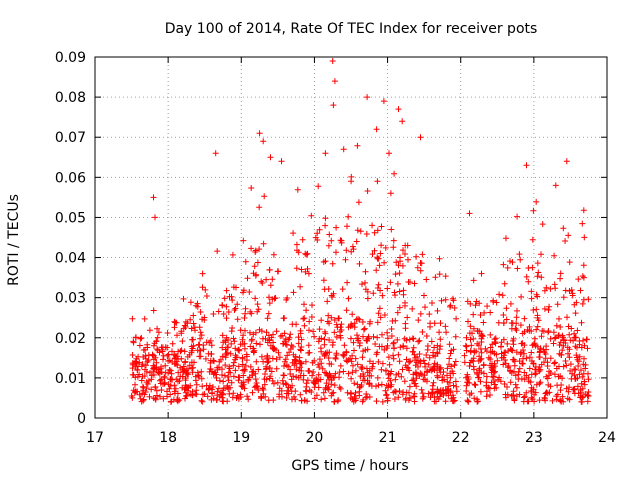 The width and height of the screenshot is (640, 480). Describe the element at coordinates (168, 438) in the screenshot. I see `x-tick-label: 18` at that location.